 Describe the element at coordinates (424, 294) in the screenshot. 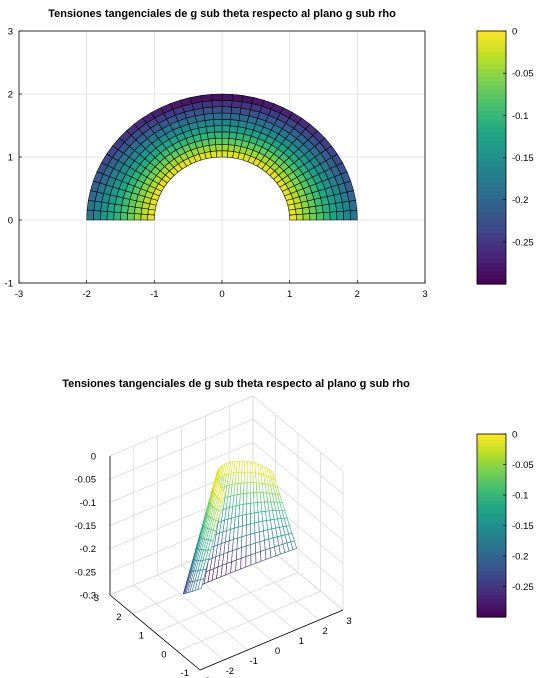

I see `x-tick-label: 3` at that location.